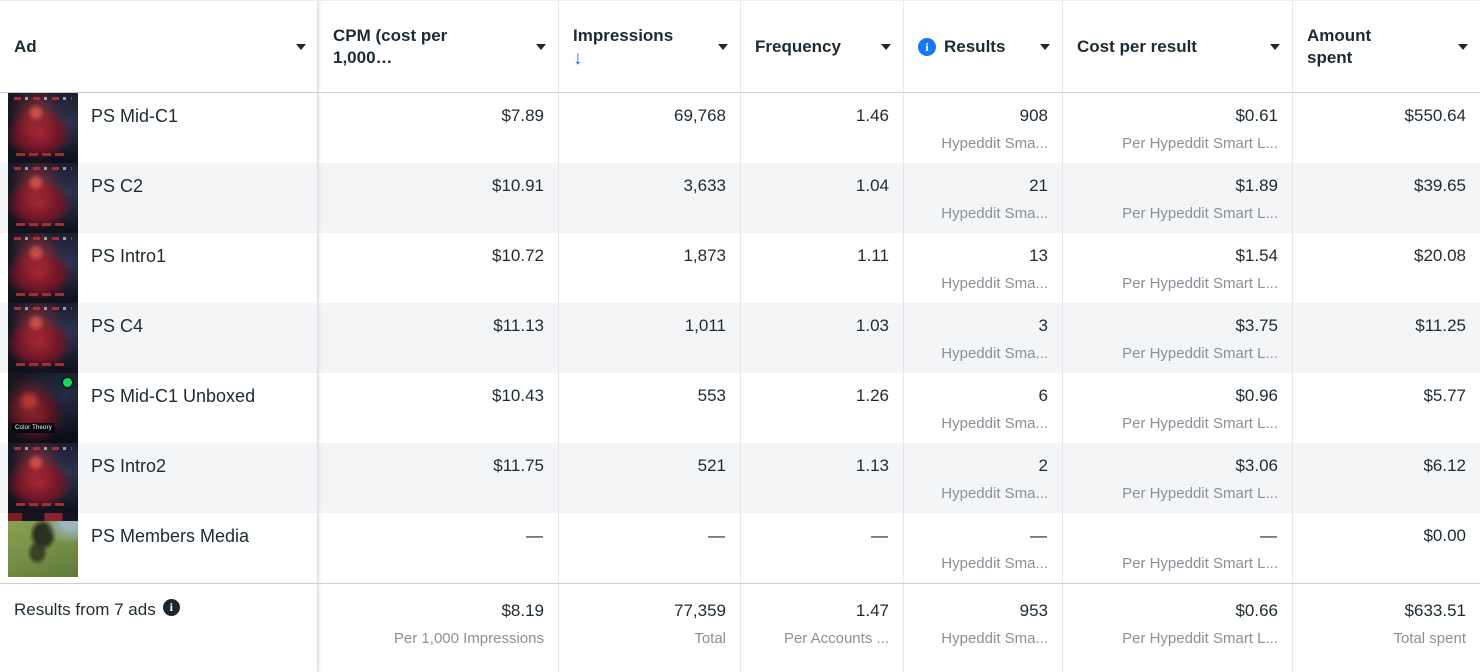  I want to click on cpm-total-sub: Per 1,000 Impressions, so click(468, 638).